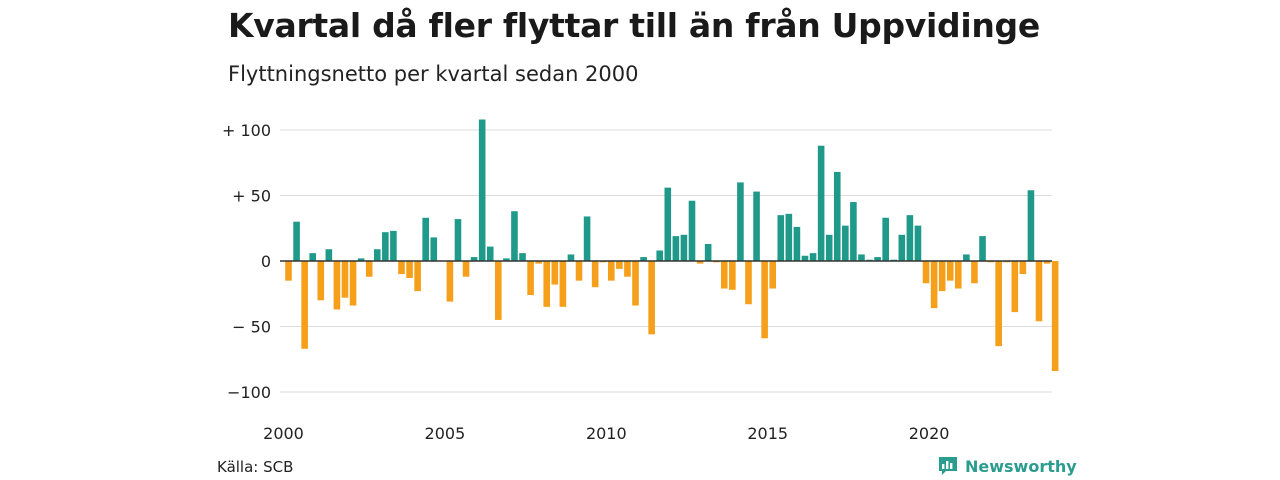 The height and width of the screenshot is (480, 1280). I want to click on y-tick-label: − 50, so click(251, 327).